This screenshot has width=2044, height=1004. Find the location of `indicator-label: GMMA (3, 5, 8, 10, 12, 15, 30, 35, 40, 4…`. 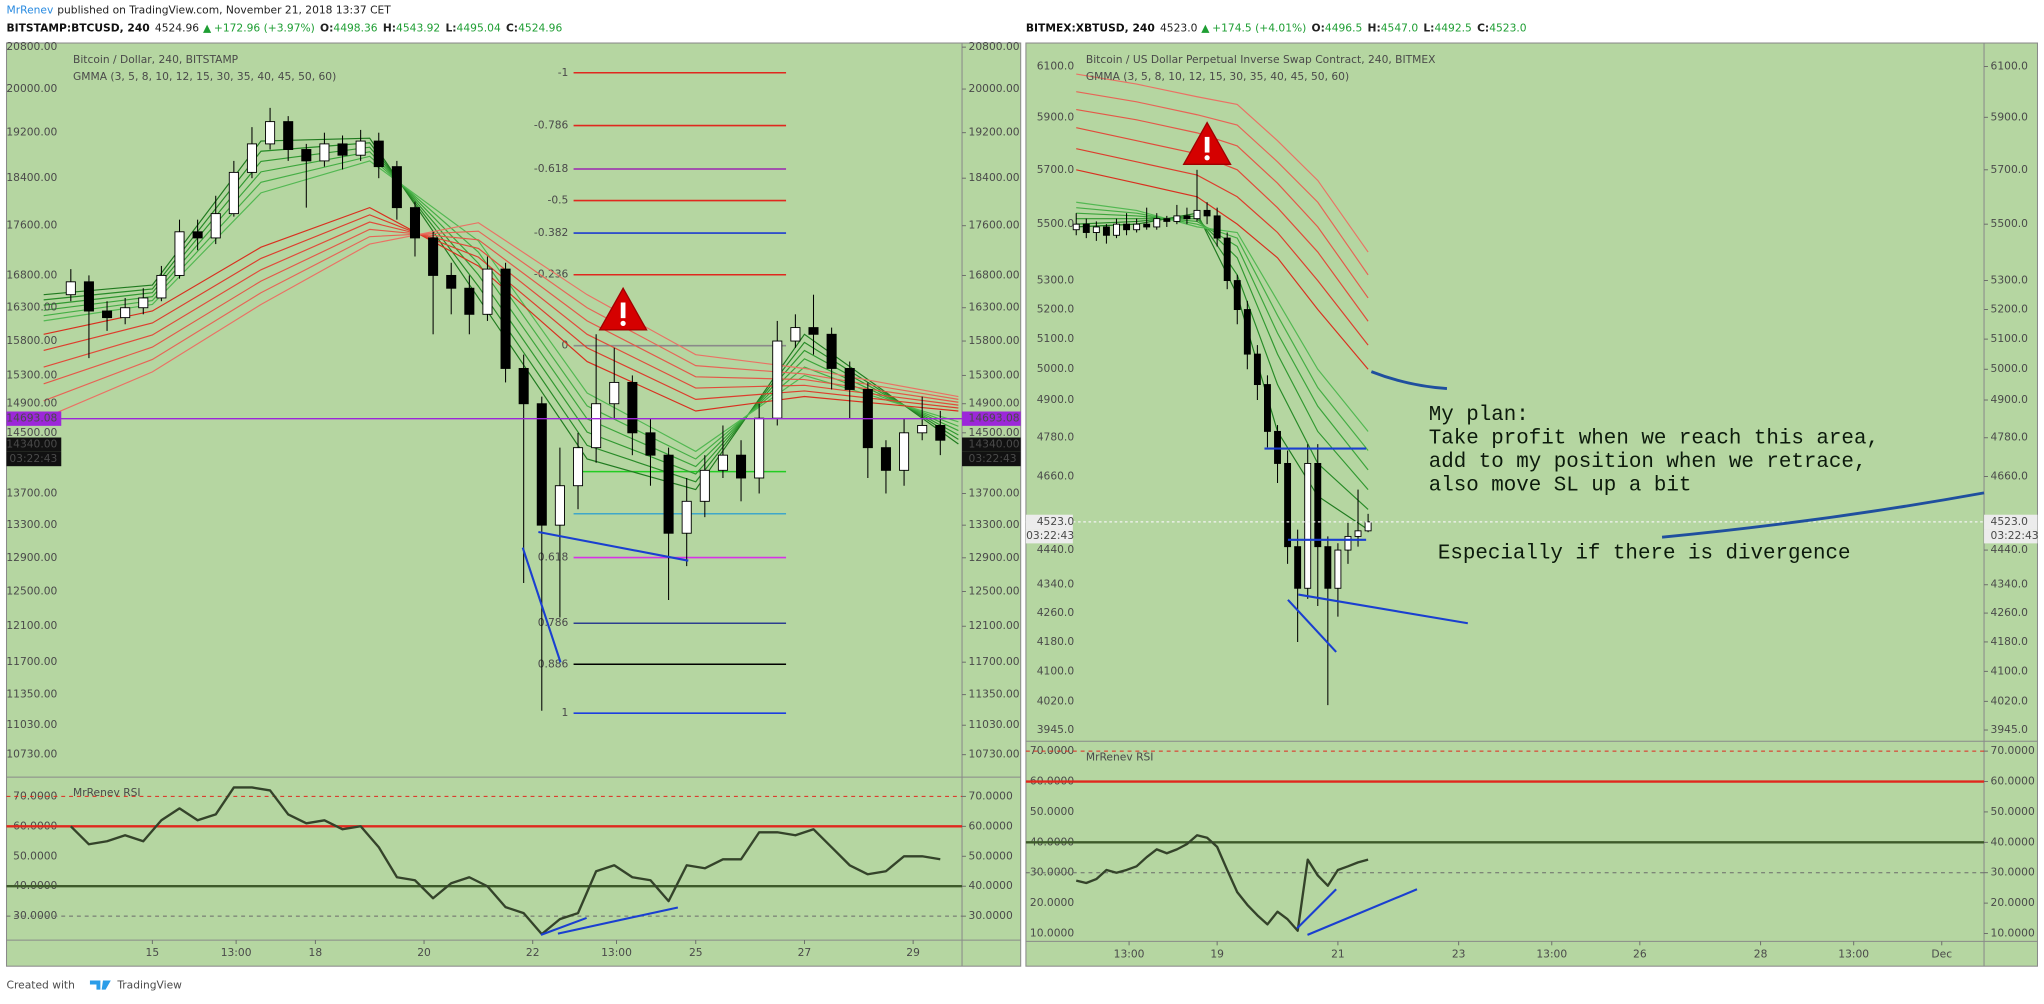

indicator-label: GMMA (3, 5, 8, 10, 12, 15, 30, 35, 40, 4… is located at coordinates (1217, 76).